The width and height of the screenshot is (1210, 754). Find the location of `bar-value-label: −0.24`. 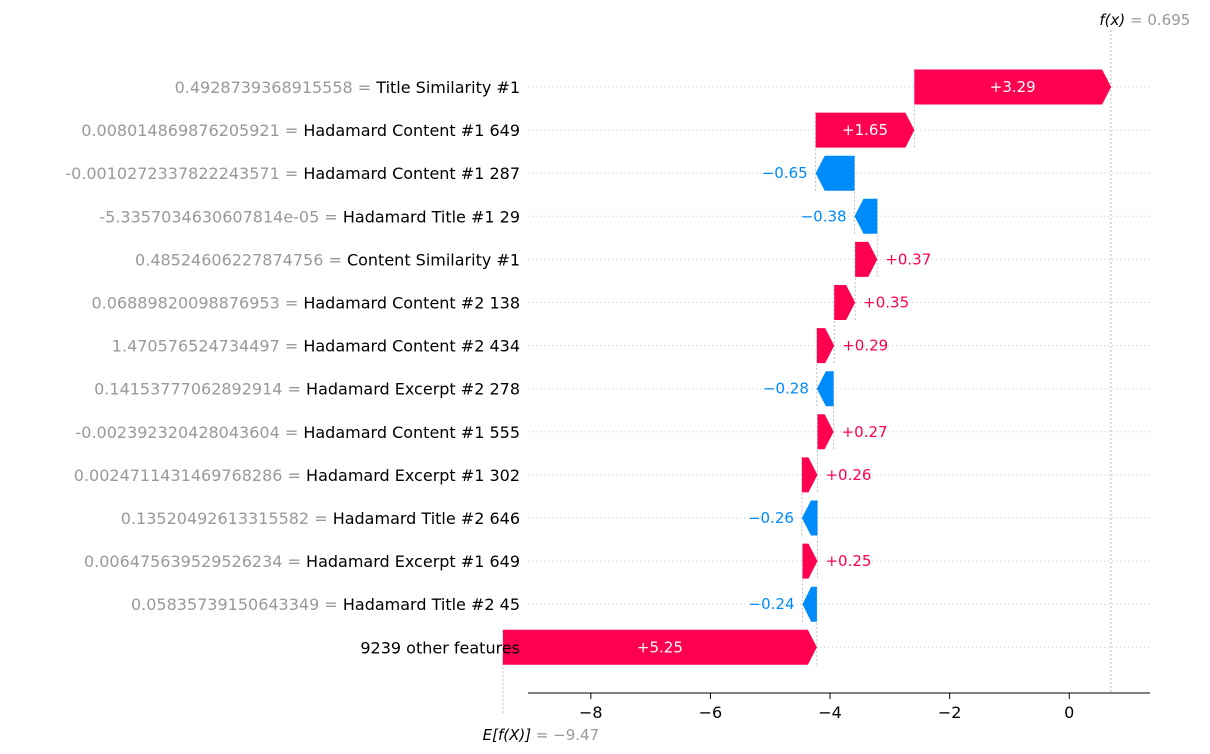

bar-value-label: −0.24 is located at coordinates (772, 604).